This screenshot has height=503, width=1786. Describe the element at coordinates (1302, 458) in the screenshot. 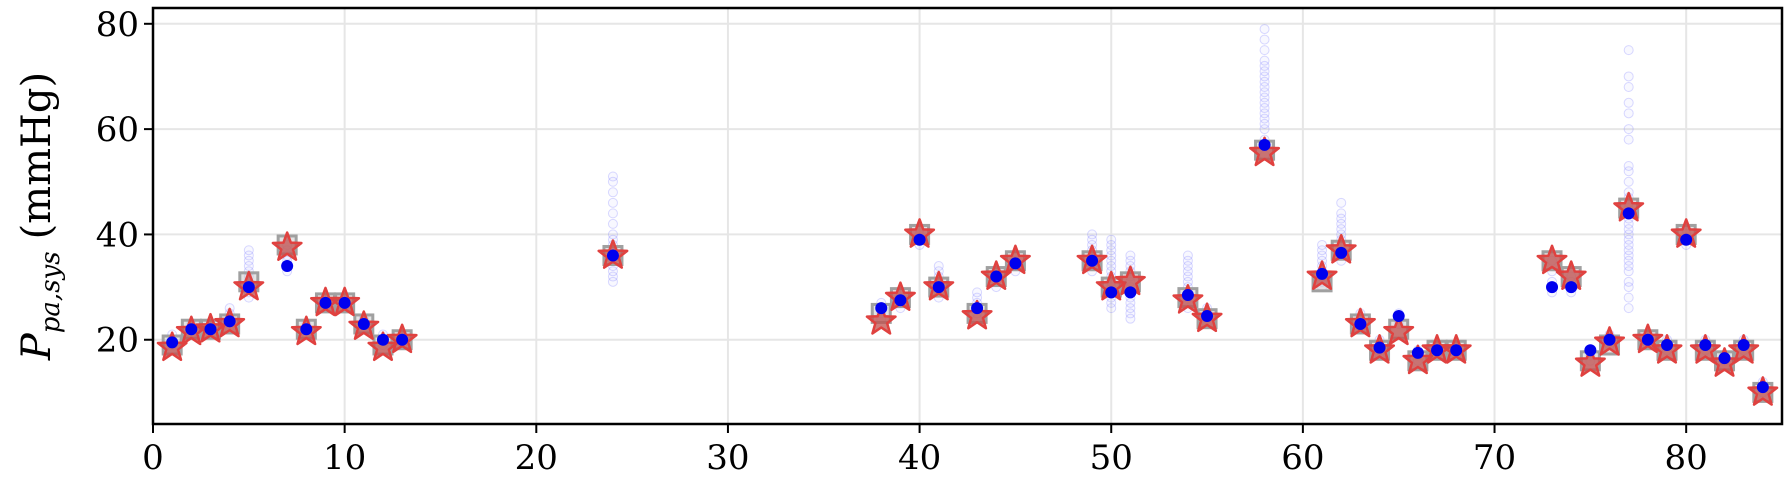

I see `x-tick-label: 60` at that location.